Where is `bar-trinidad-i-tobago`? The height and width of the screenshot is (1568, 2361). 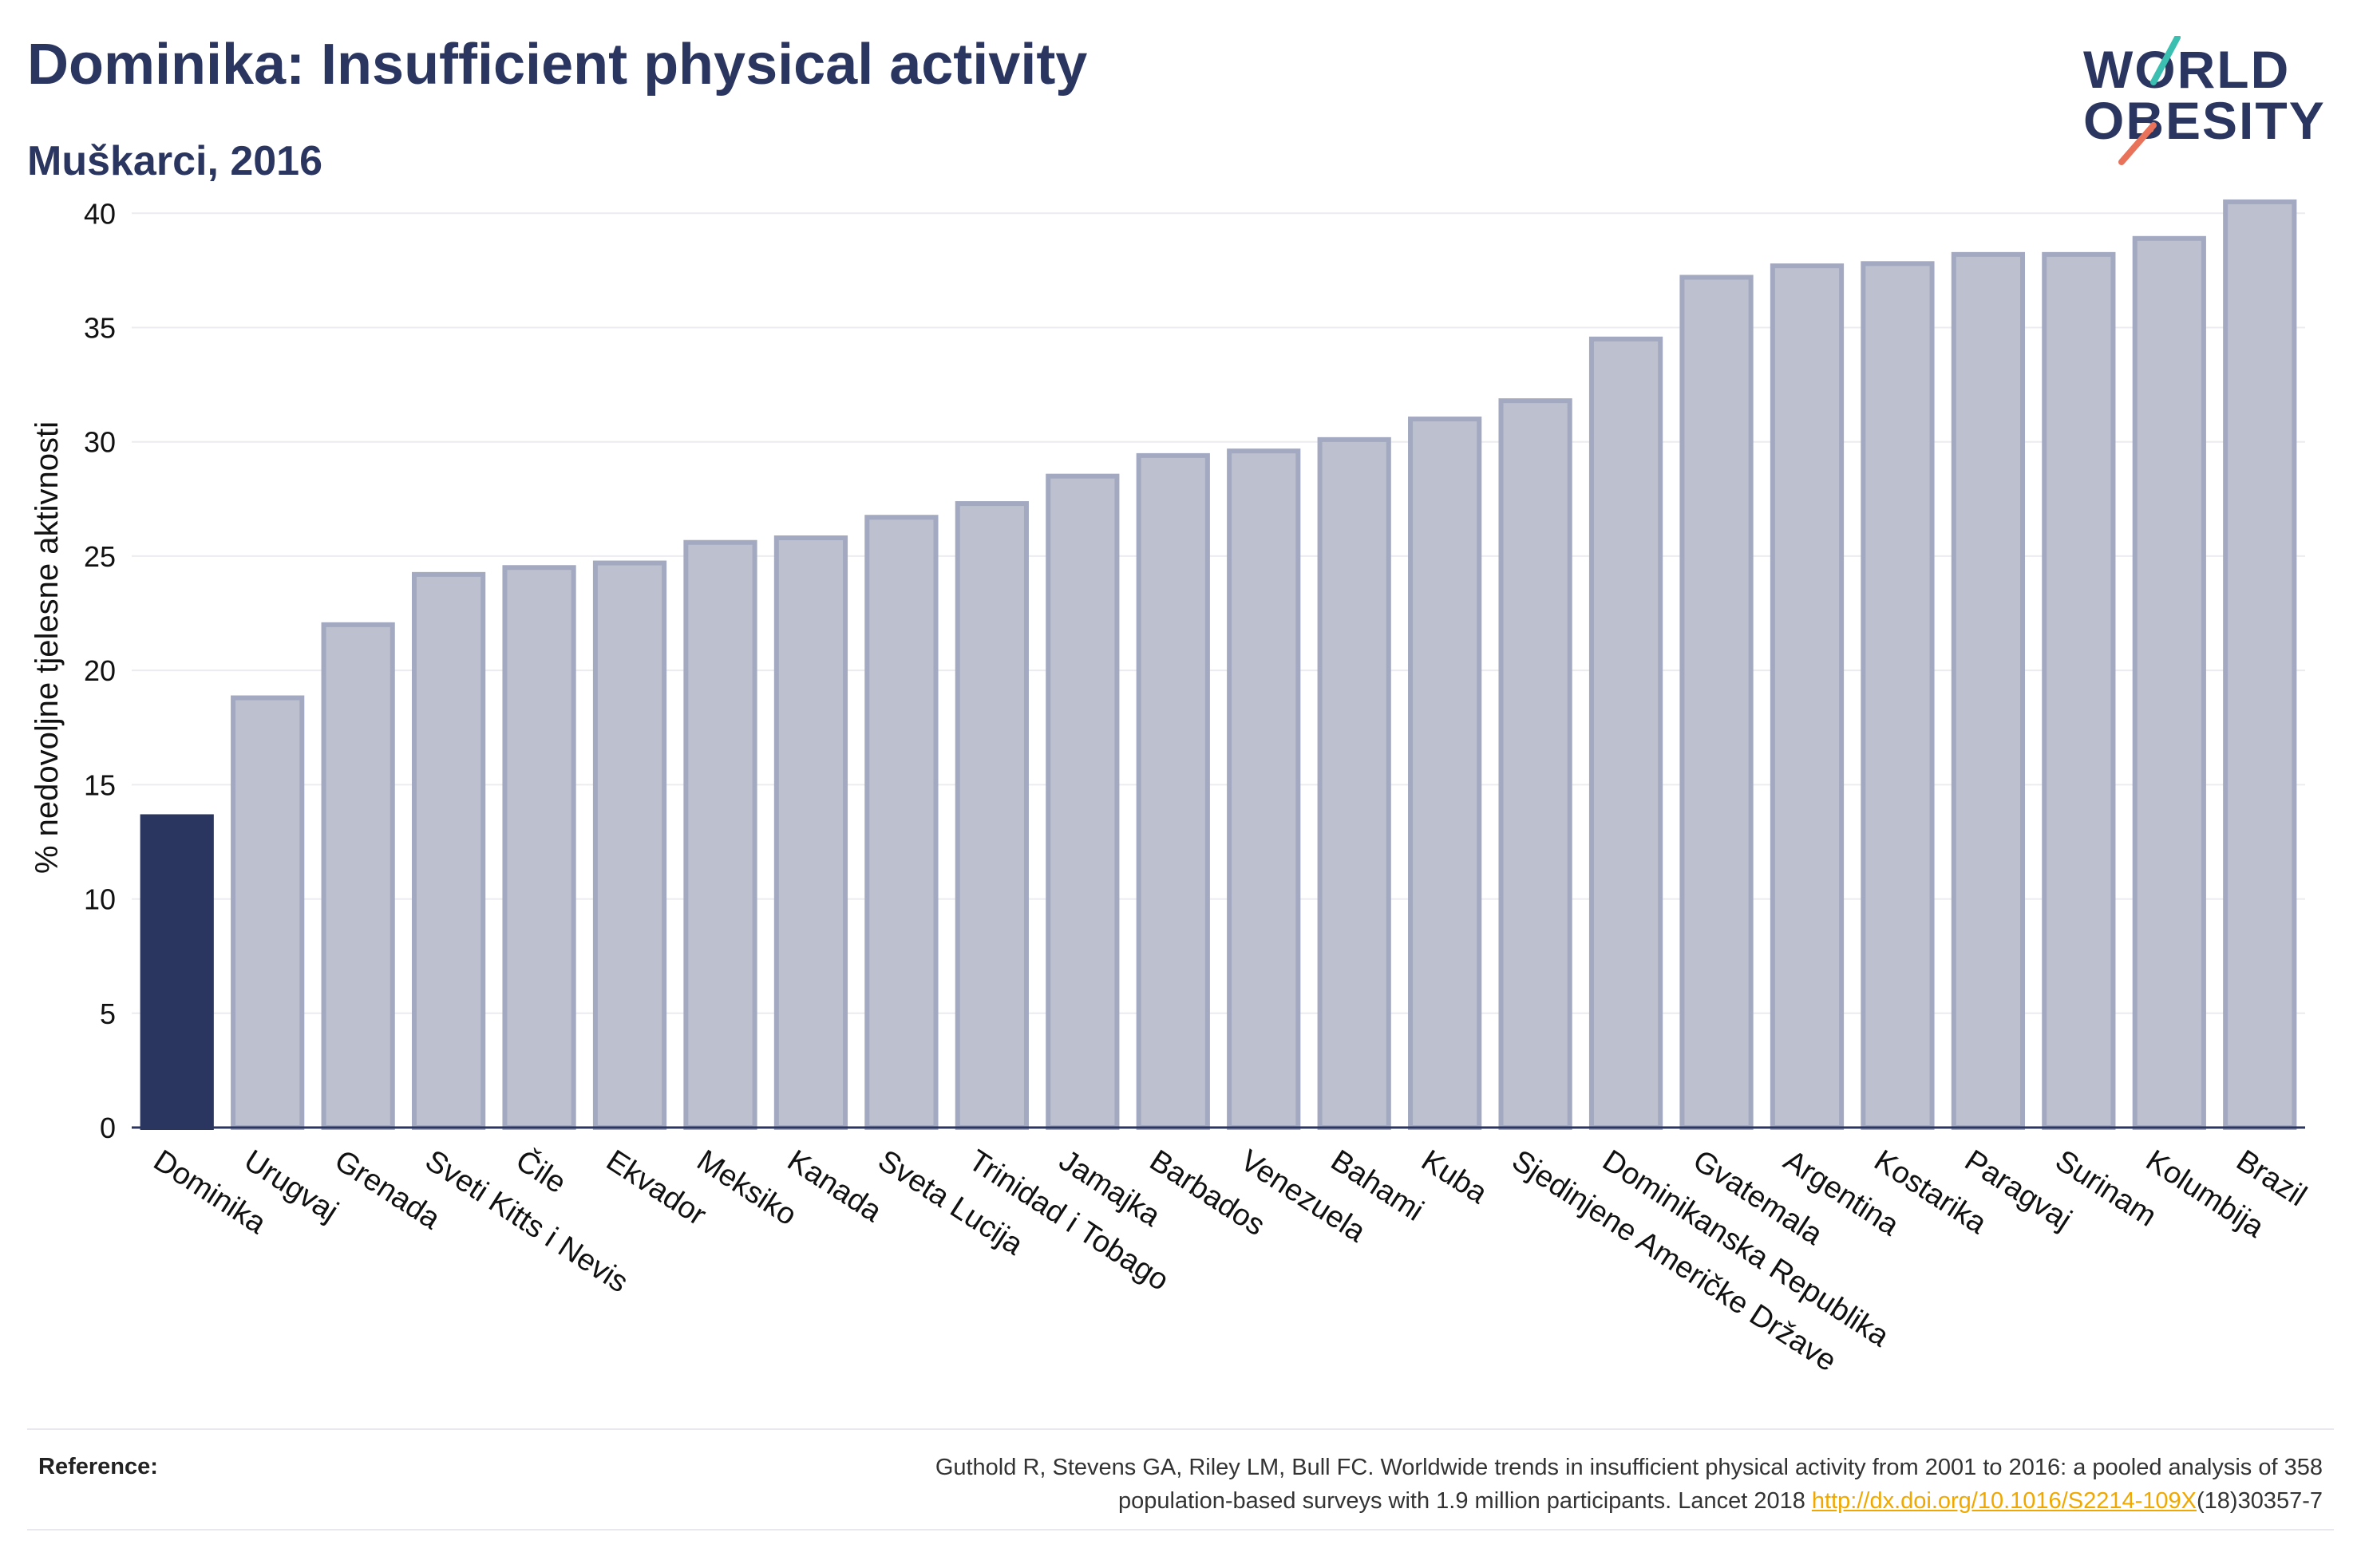
bar-trinidad-i-tobago is located at coordinates (992, 815).